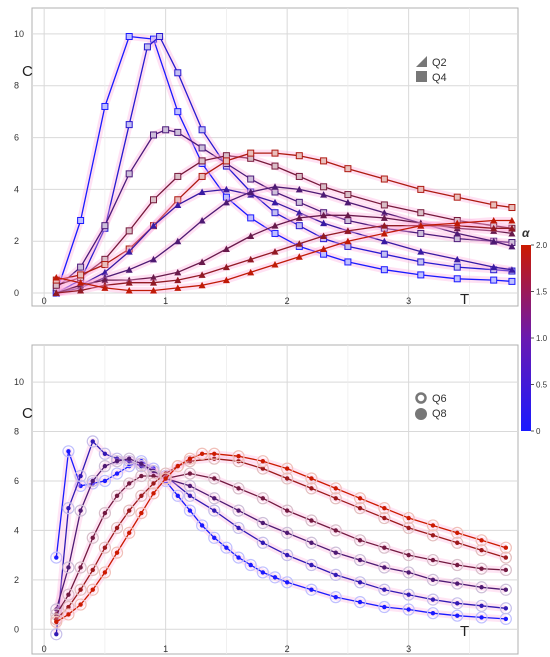 The height and width of the screenshot is (657, 550). Describe the element at coordinates (542, 338) in the screenshot. I see `colorbar-tick-label: 1.0` at that location.